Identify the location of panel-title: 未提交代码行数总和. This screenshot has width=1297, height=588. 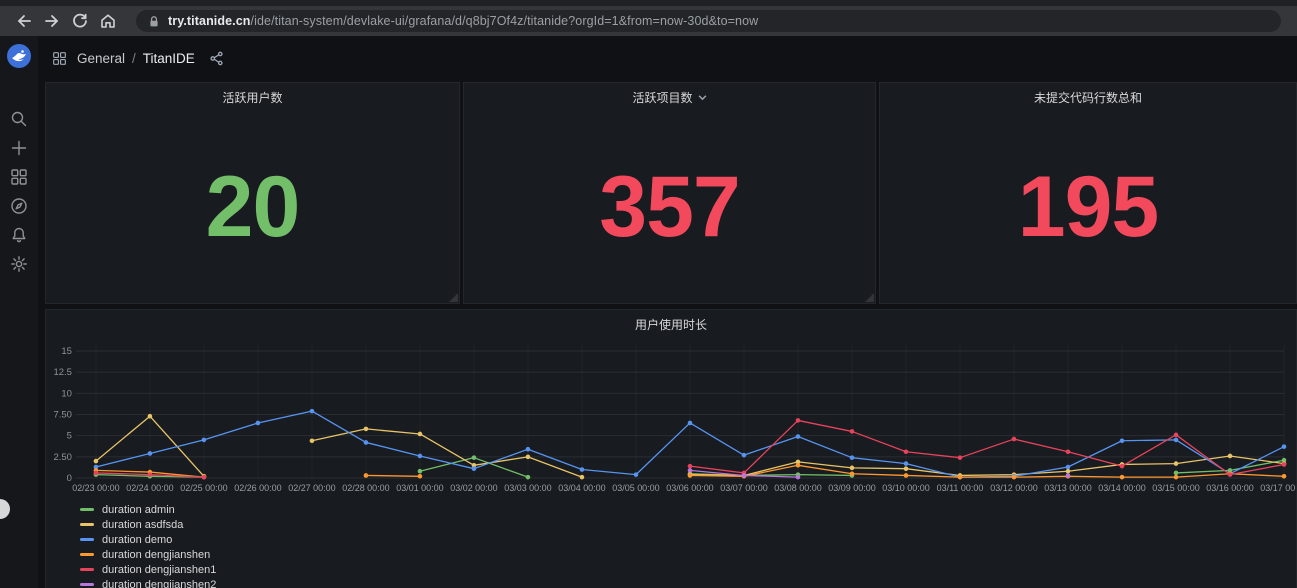
(1088, 97).